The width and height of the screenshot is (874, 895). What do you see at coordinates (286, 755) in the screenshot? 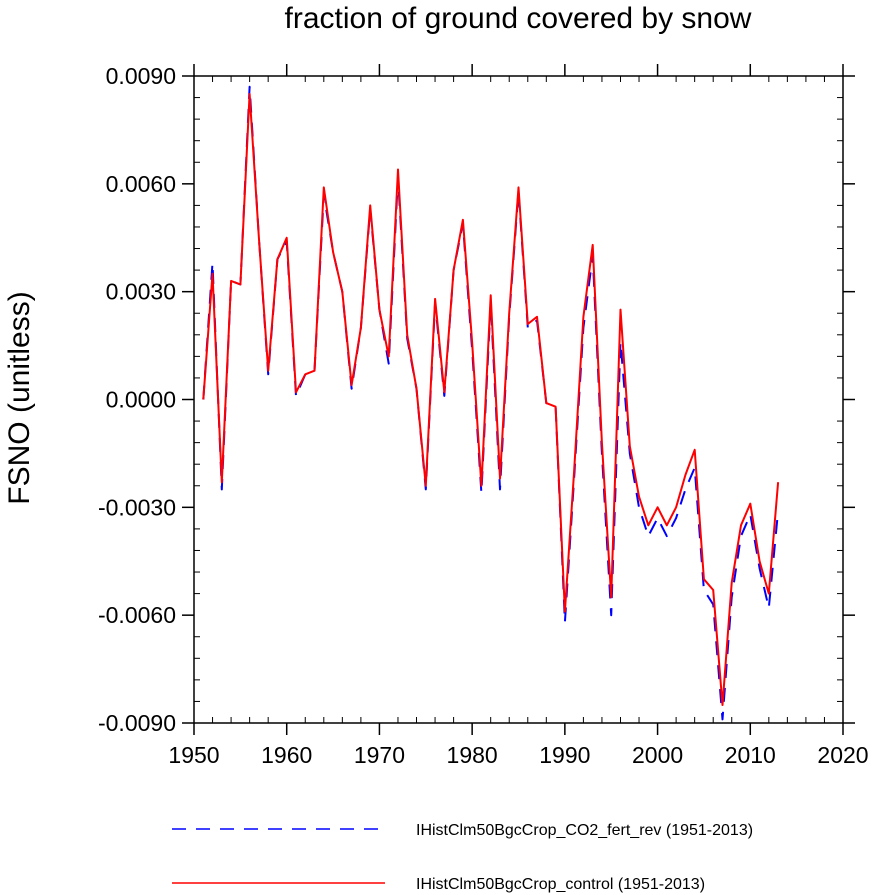
I see `x-tick-label: 1960` at bounding box center [286, 755].